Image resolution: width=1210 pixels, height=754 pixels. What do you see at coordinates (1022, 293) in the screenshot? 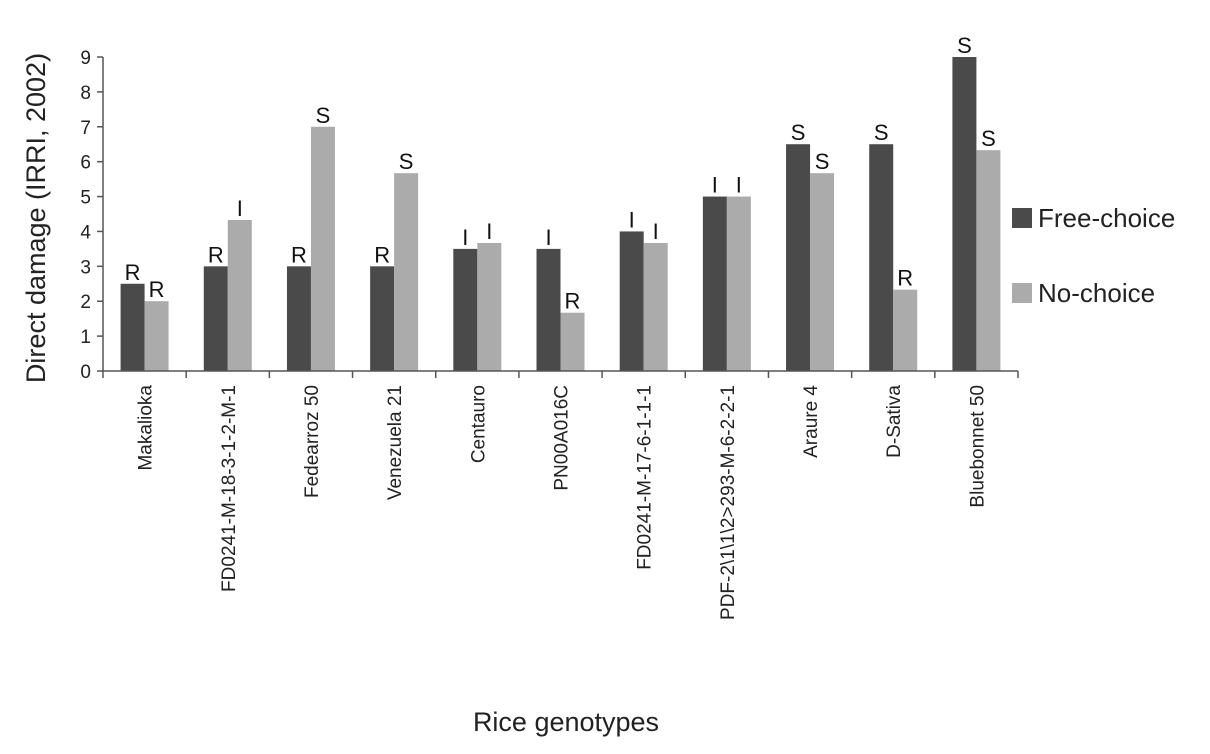
I see `legend-swatch-no-choice` at bounding box center [1022, 293].